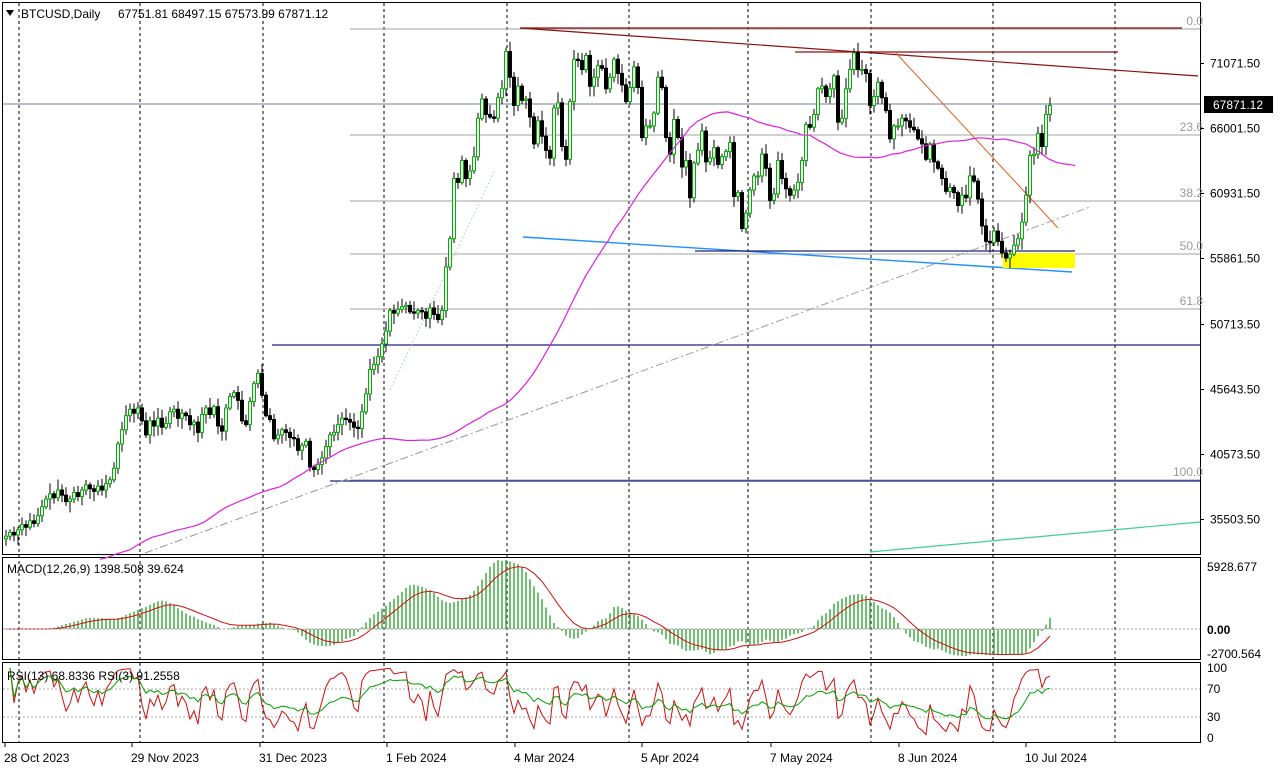 This screenshot has height=771, width=1283. What do you see at coordinates (1056, 758) in the screenshot?
I see `time-tick-label: 10 Jul 2024` at bounding box center [1056, 758].